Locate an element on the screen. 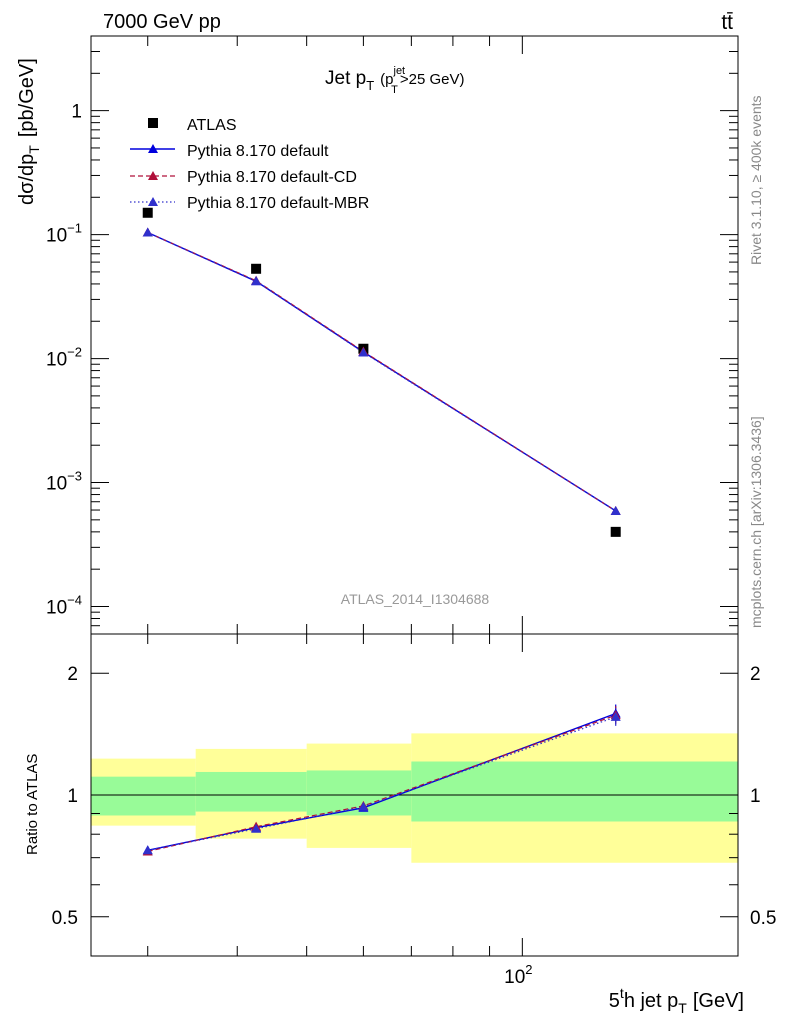  legend-label-default: Pythia 8.170 default is located at coordinates (258, 151).